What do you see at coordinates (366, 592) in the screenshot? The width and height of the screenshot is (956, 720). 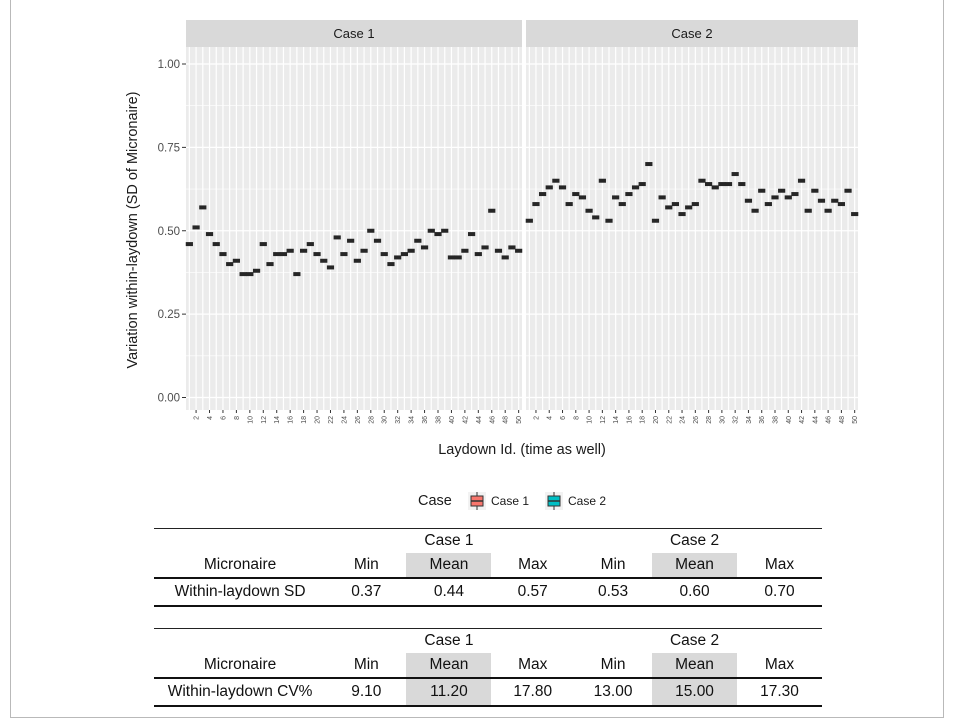 I see `table-cell: 0.37` at bounding box center [366, 592].